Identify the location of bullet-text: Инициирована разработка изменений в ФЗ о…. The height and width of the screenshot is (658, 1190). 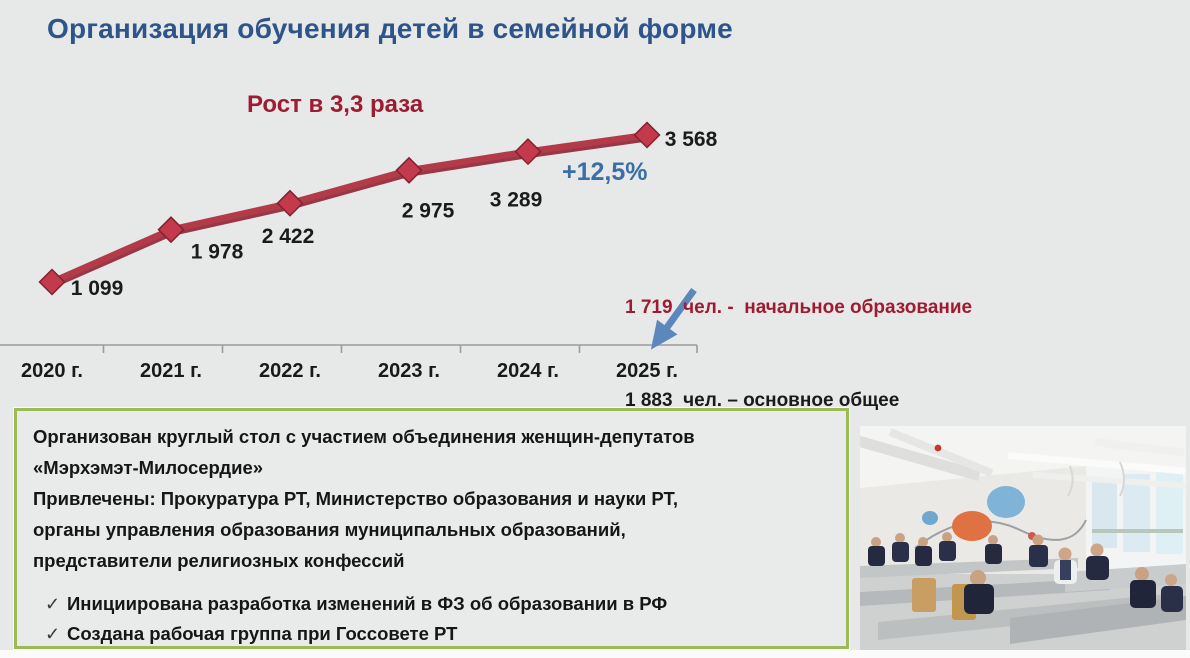
(367, 603).